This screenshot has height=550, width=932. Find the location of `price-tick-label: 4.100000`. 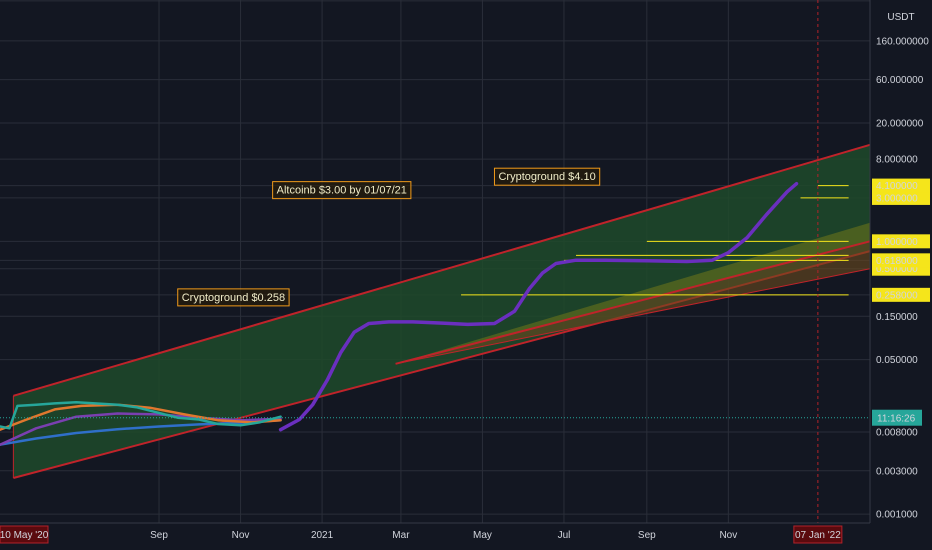

price-tick-label: 4.100000 is located at coordinates (897, 186).